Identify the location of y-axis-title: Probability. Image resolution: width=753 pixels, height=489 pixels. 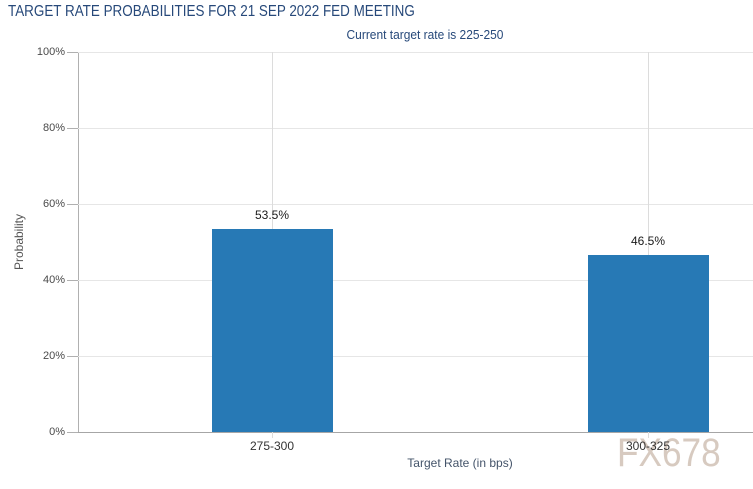
(19, 242).